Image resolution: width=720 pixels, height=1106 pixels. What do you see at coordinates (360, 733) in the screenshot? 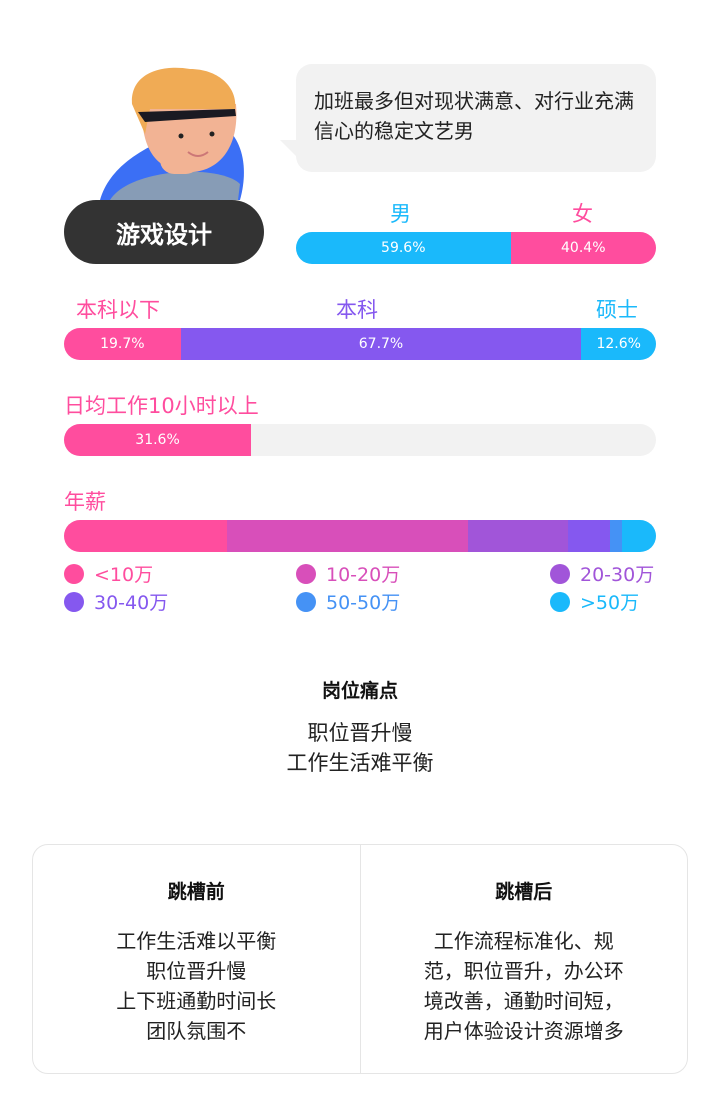
I see `pain-item: 职位晋升慢` at bounding box center [360, 733].